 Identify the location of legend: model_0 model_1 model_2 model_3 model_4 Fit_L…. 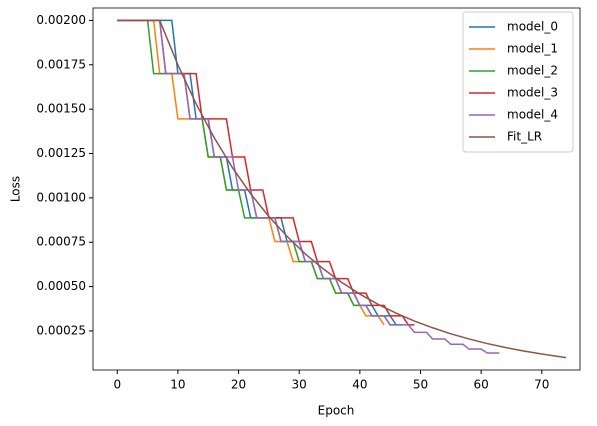
(518, 82).